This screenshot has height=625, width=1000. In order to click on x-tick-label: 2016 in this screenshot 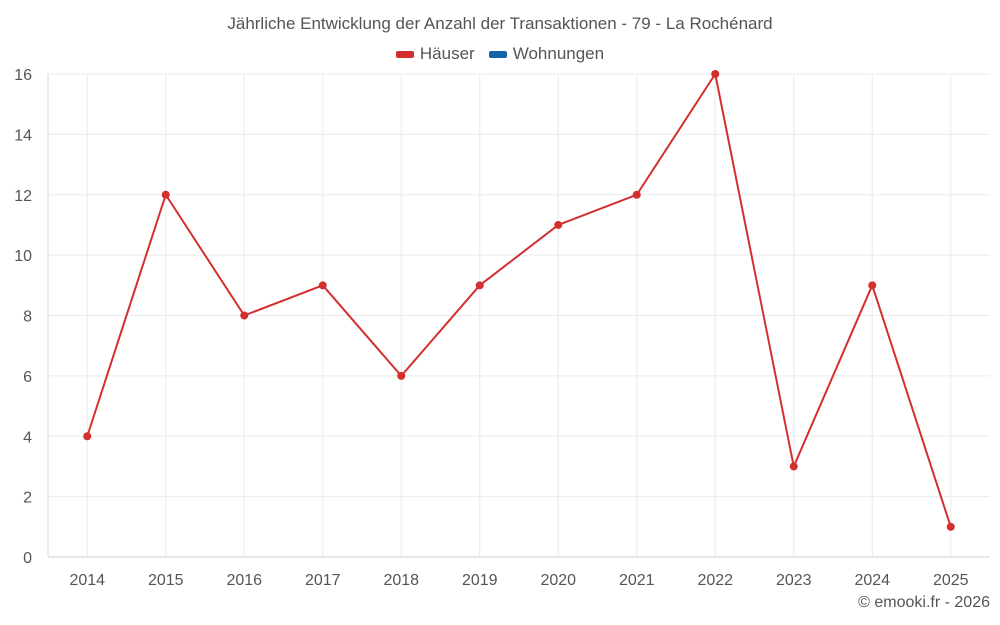, I will do `click(244, 580)`.